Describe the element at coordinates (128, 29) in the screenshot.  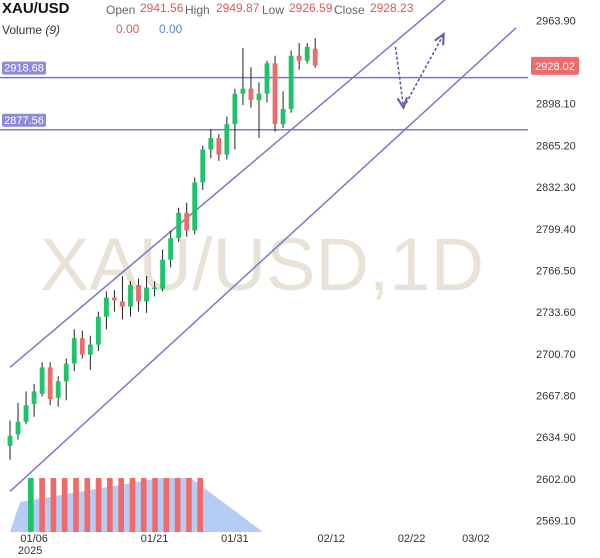
I see `volume-value-down: 0.00` at that location.